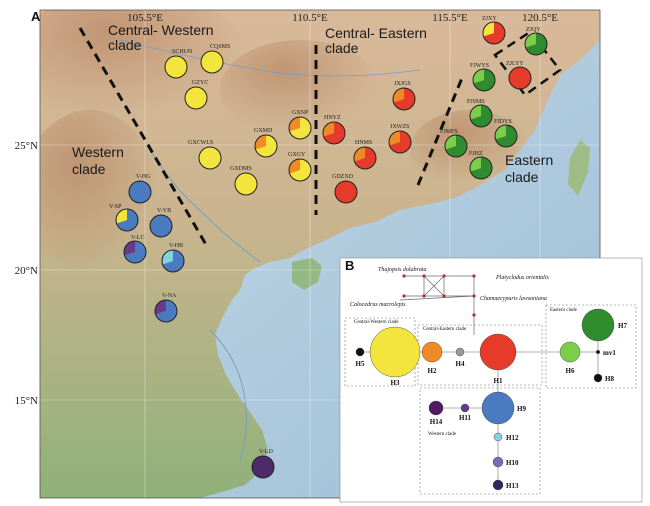 The width and height of the screenshot is (650, 506). Describe the element at coordinates (178, 64) in the screenshot. I see `population-pie: SCHUN` at that location.